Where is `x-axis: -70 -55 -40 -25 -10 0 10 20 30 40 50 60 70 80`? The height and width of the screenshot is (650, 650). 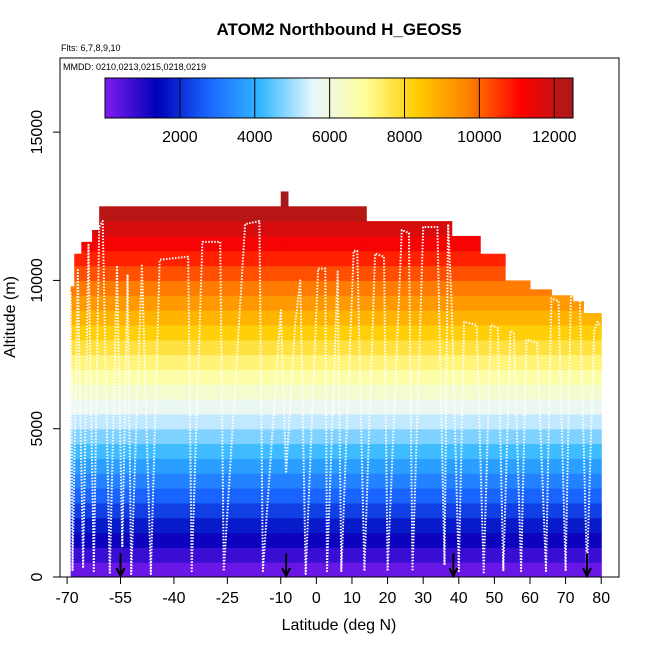 x-axis: -70 -55 -40 -25 -10 0 10 20 30 40 50 60 70 80 is located at coordinates (333, 591).